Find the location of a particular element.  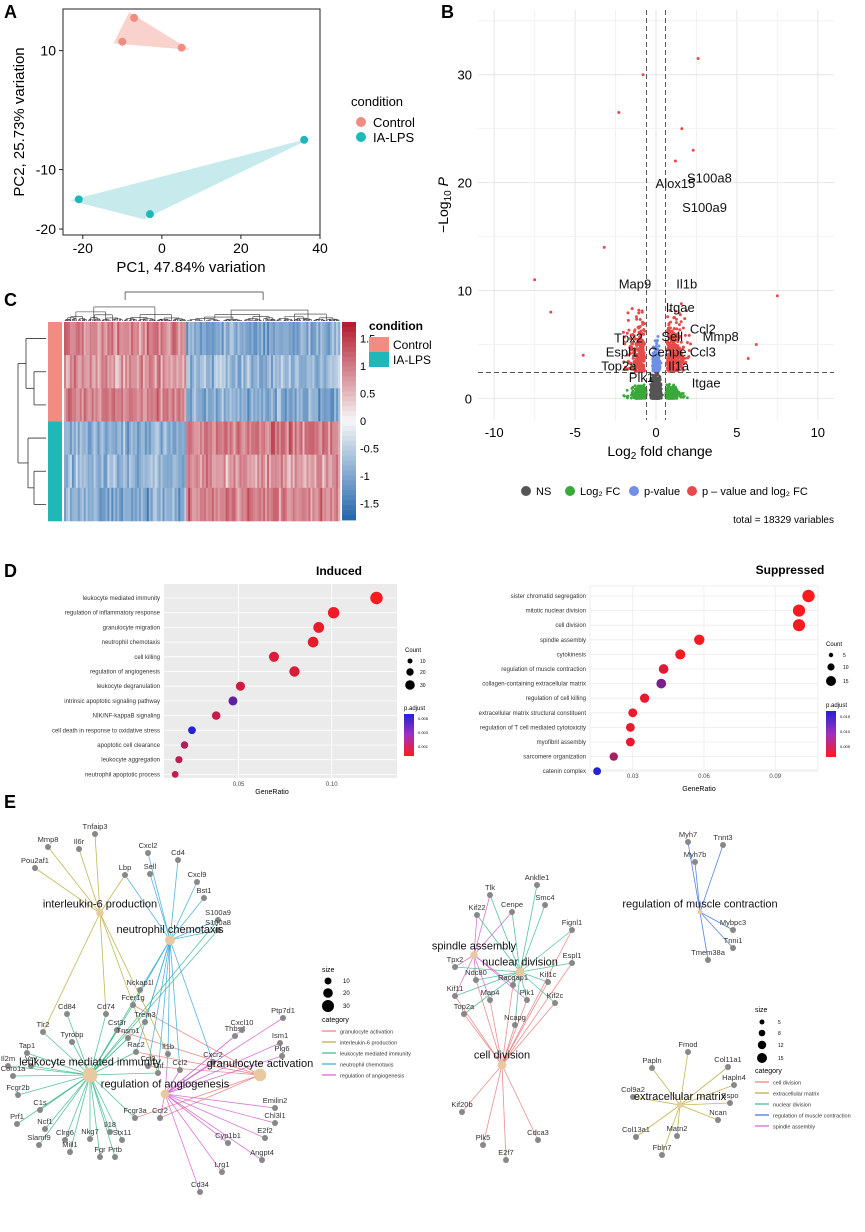

cnet-gene-label: Emilin2 is located at coordinates (275, 1100).